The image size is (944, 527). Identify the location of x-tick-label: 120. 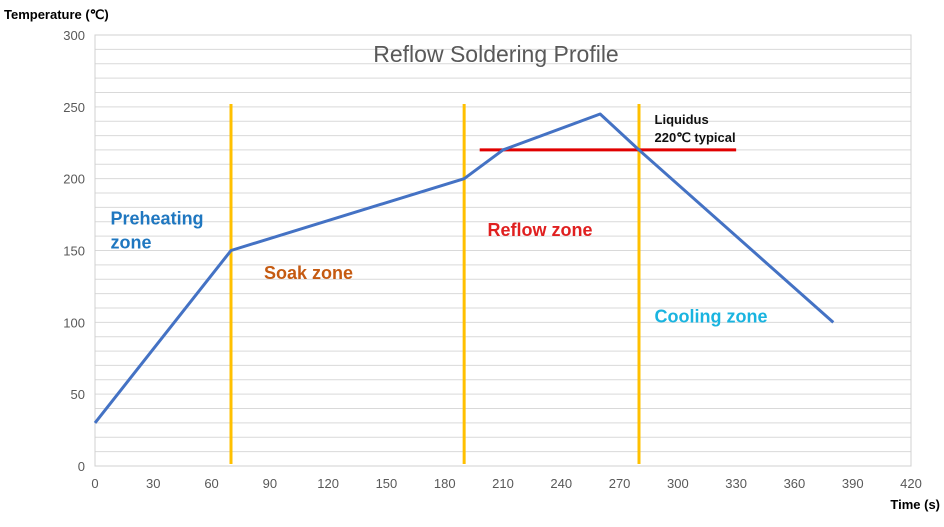
(328, 483).